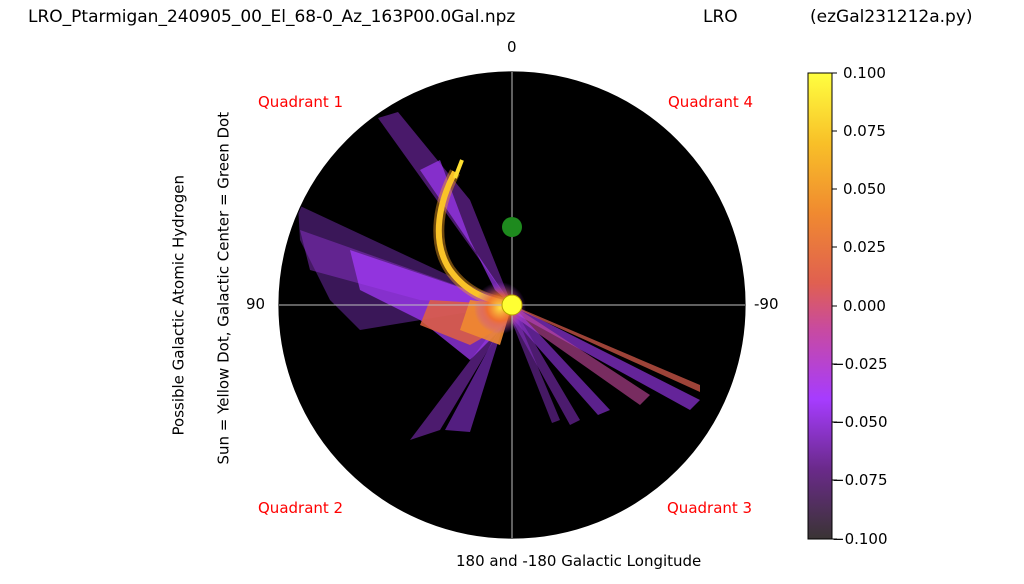  Describe the element at coordinates (864, 306) in the screenshot. I see `colorbar-tick-label: 0.000` at that location.